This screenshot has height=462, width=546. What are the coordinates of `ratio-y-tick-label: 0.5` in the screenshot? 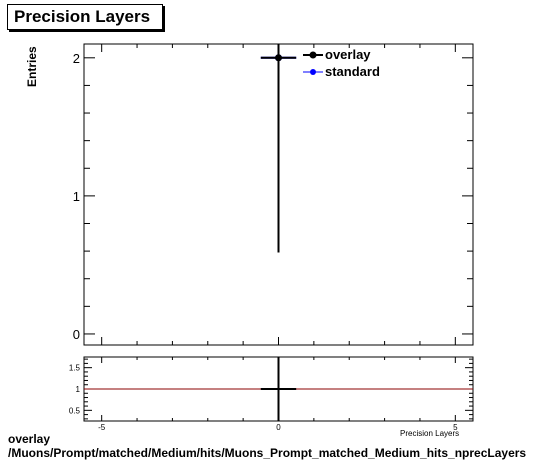 It's located at (75, 410).